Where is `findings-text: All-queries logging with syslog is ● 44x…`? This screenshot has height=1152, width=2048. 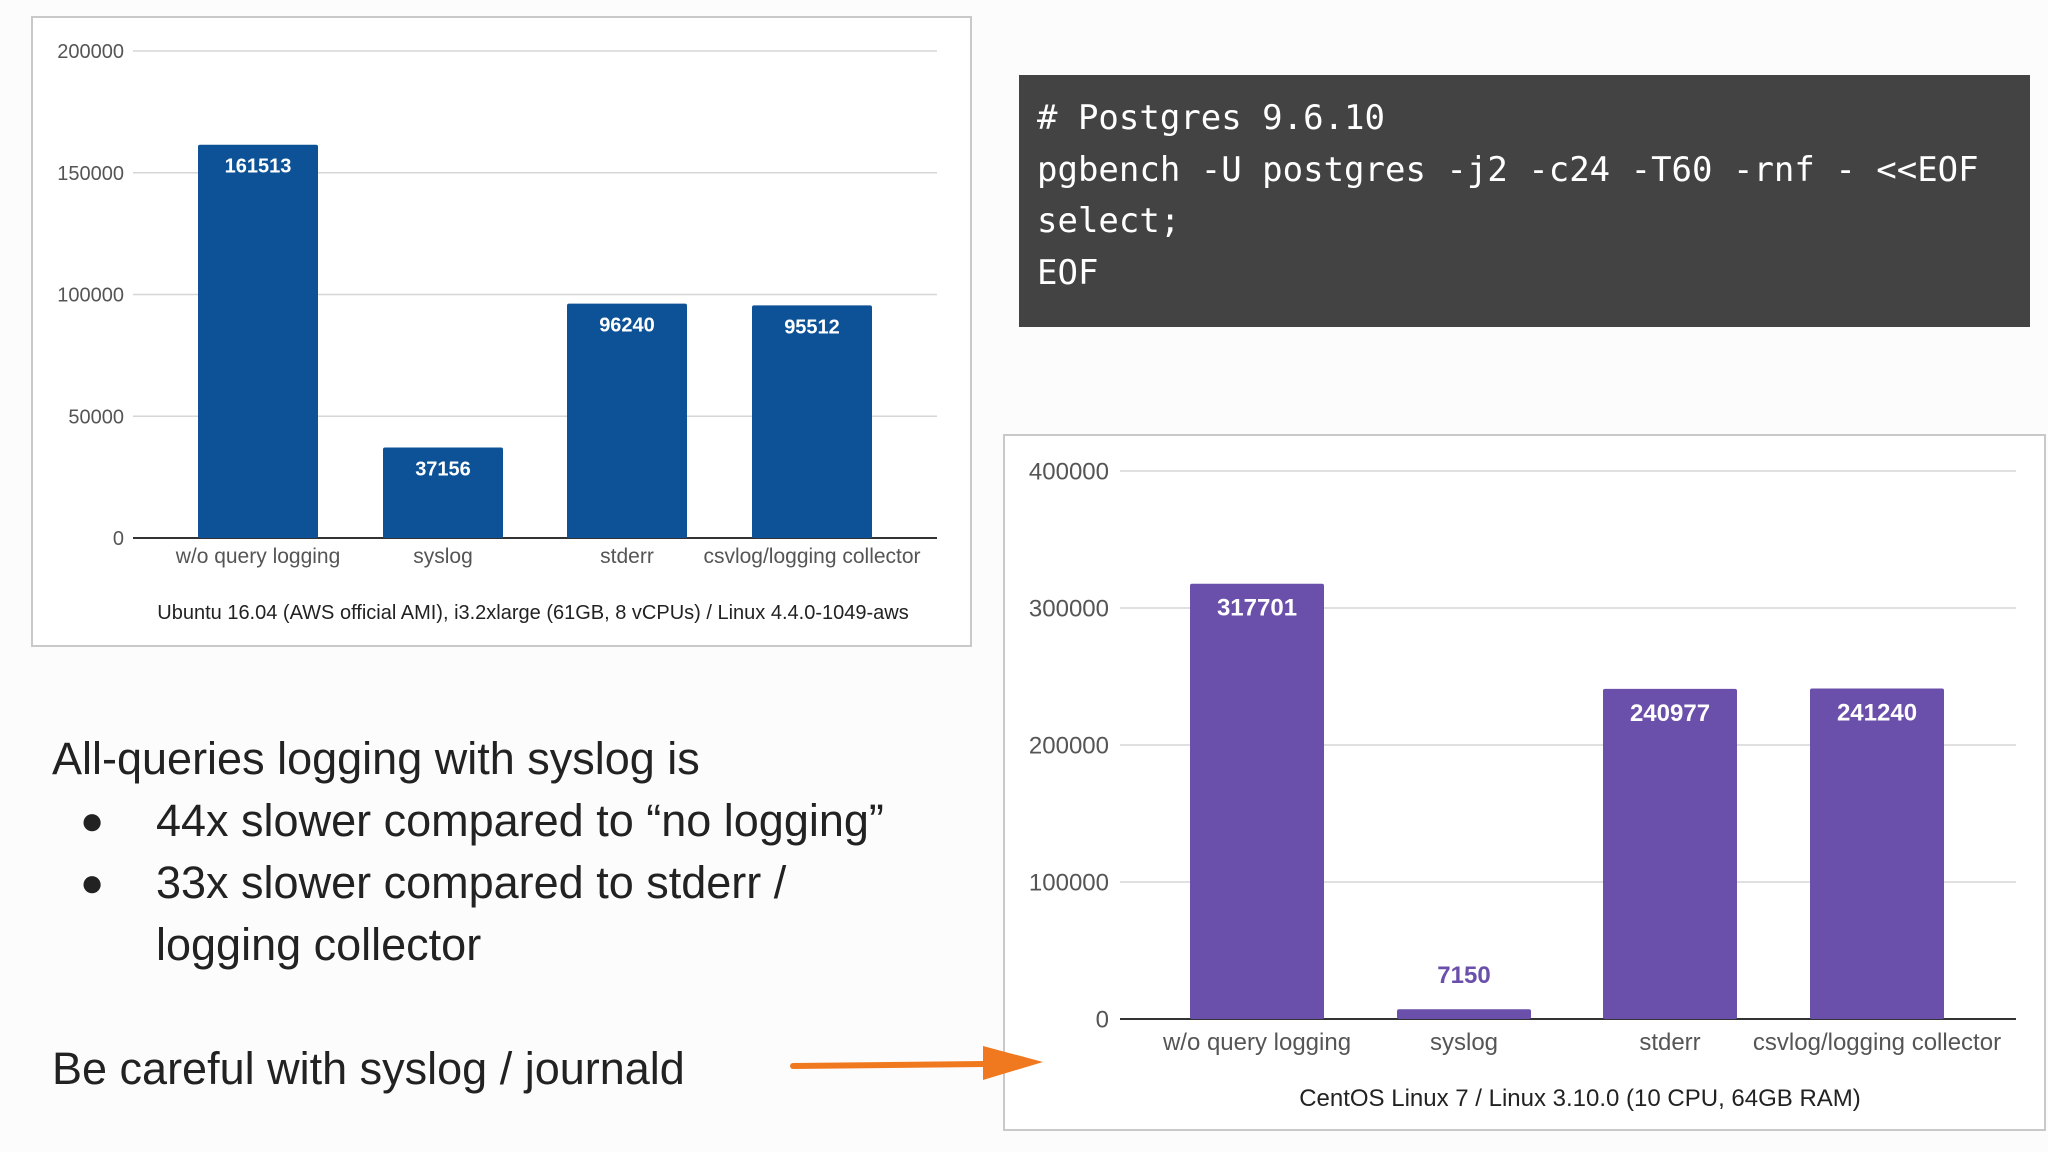 findings-text: All-queries logging with syslog is ● 44x… is located at coordinates (484, 852).